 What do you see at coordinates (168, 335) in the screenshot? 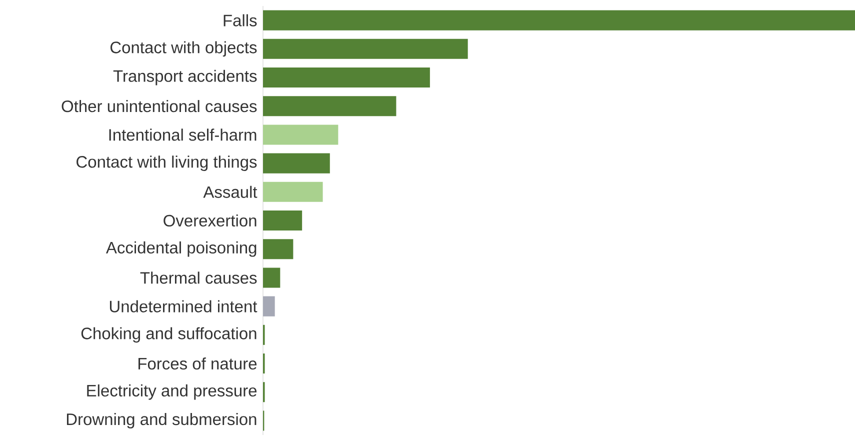
I see `y-tick-label: Choking and suffocation` at bounding box center [168, 335].